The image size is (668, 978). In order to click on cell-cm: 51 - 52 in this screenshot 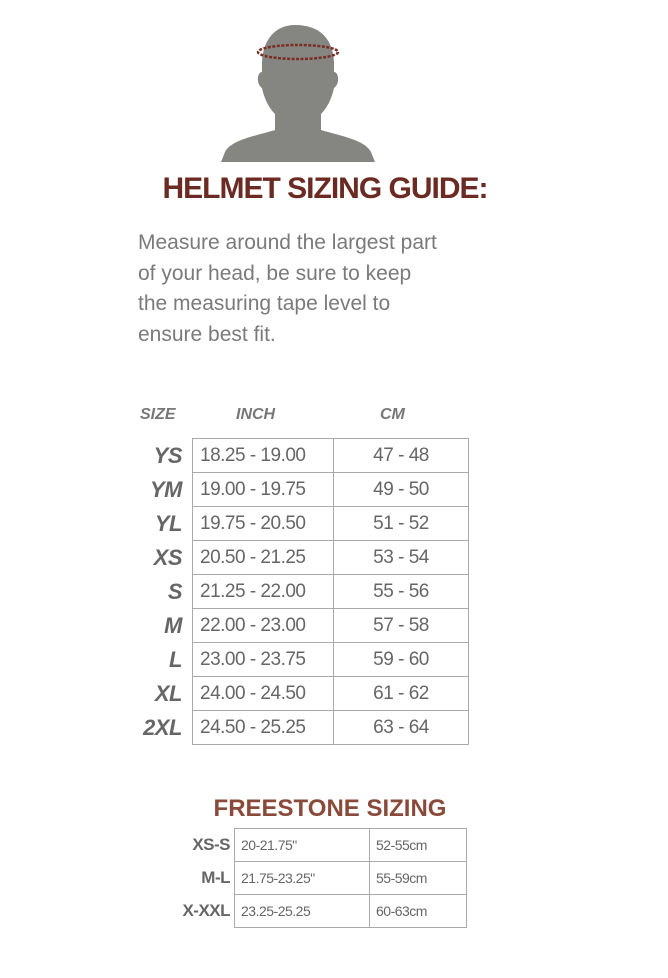, I will do `click(401, 523)`.